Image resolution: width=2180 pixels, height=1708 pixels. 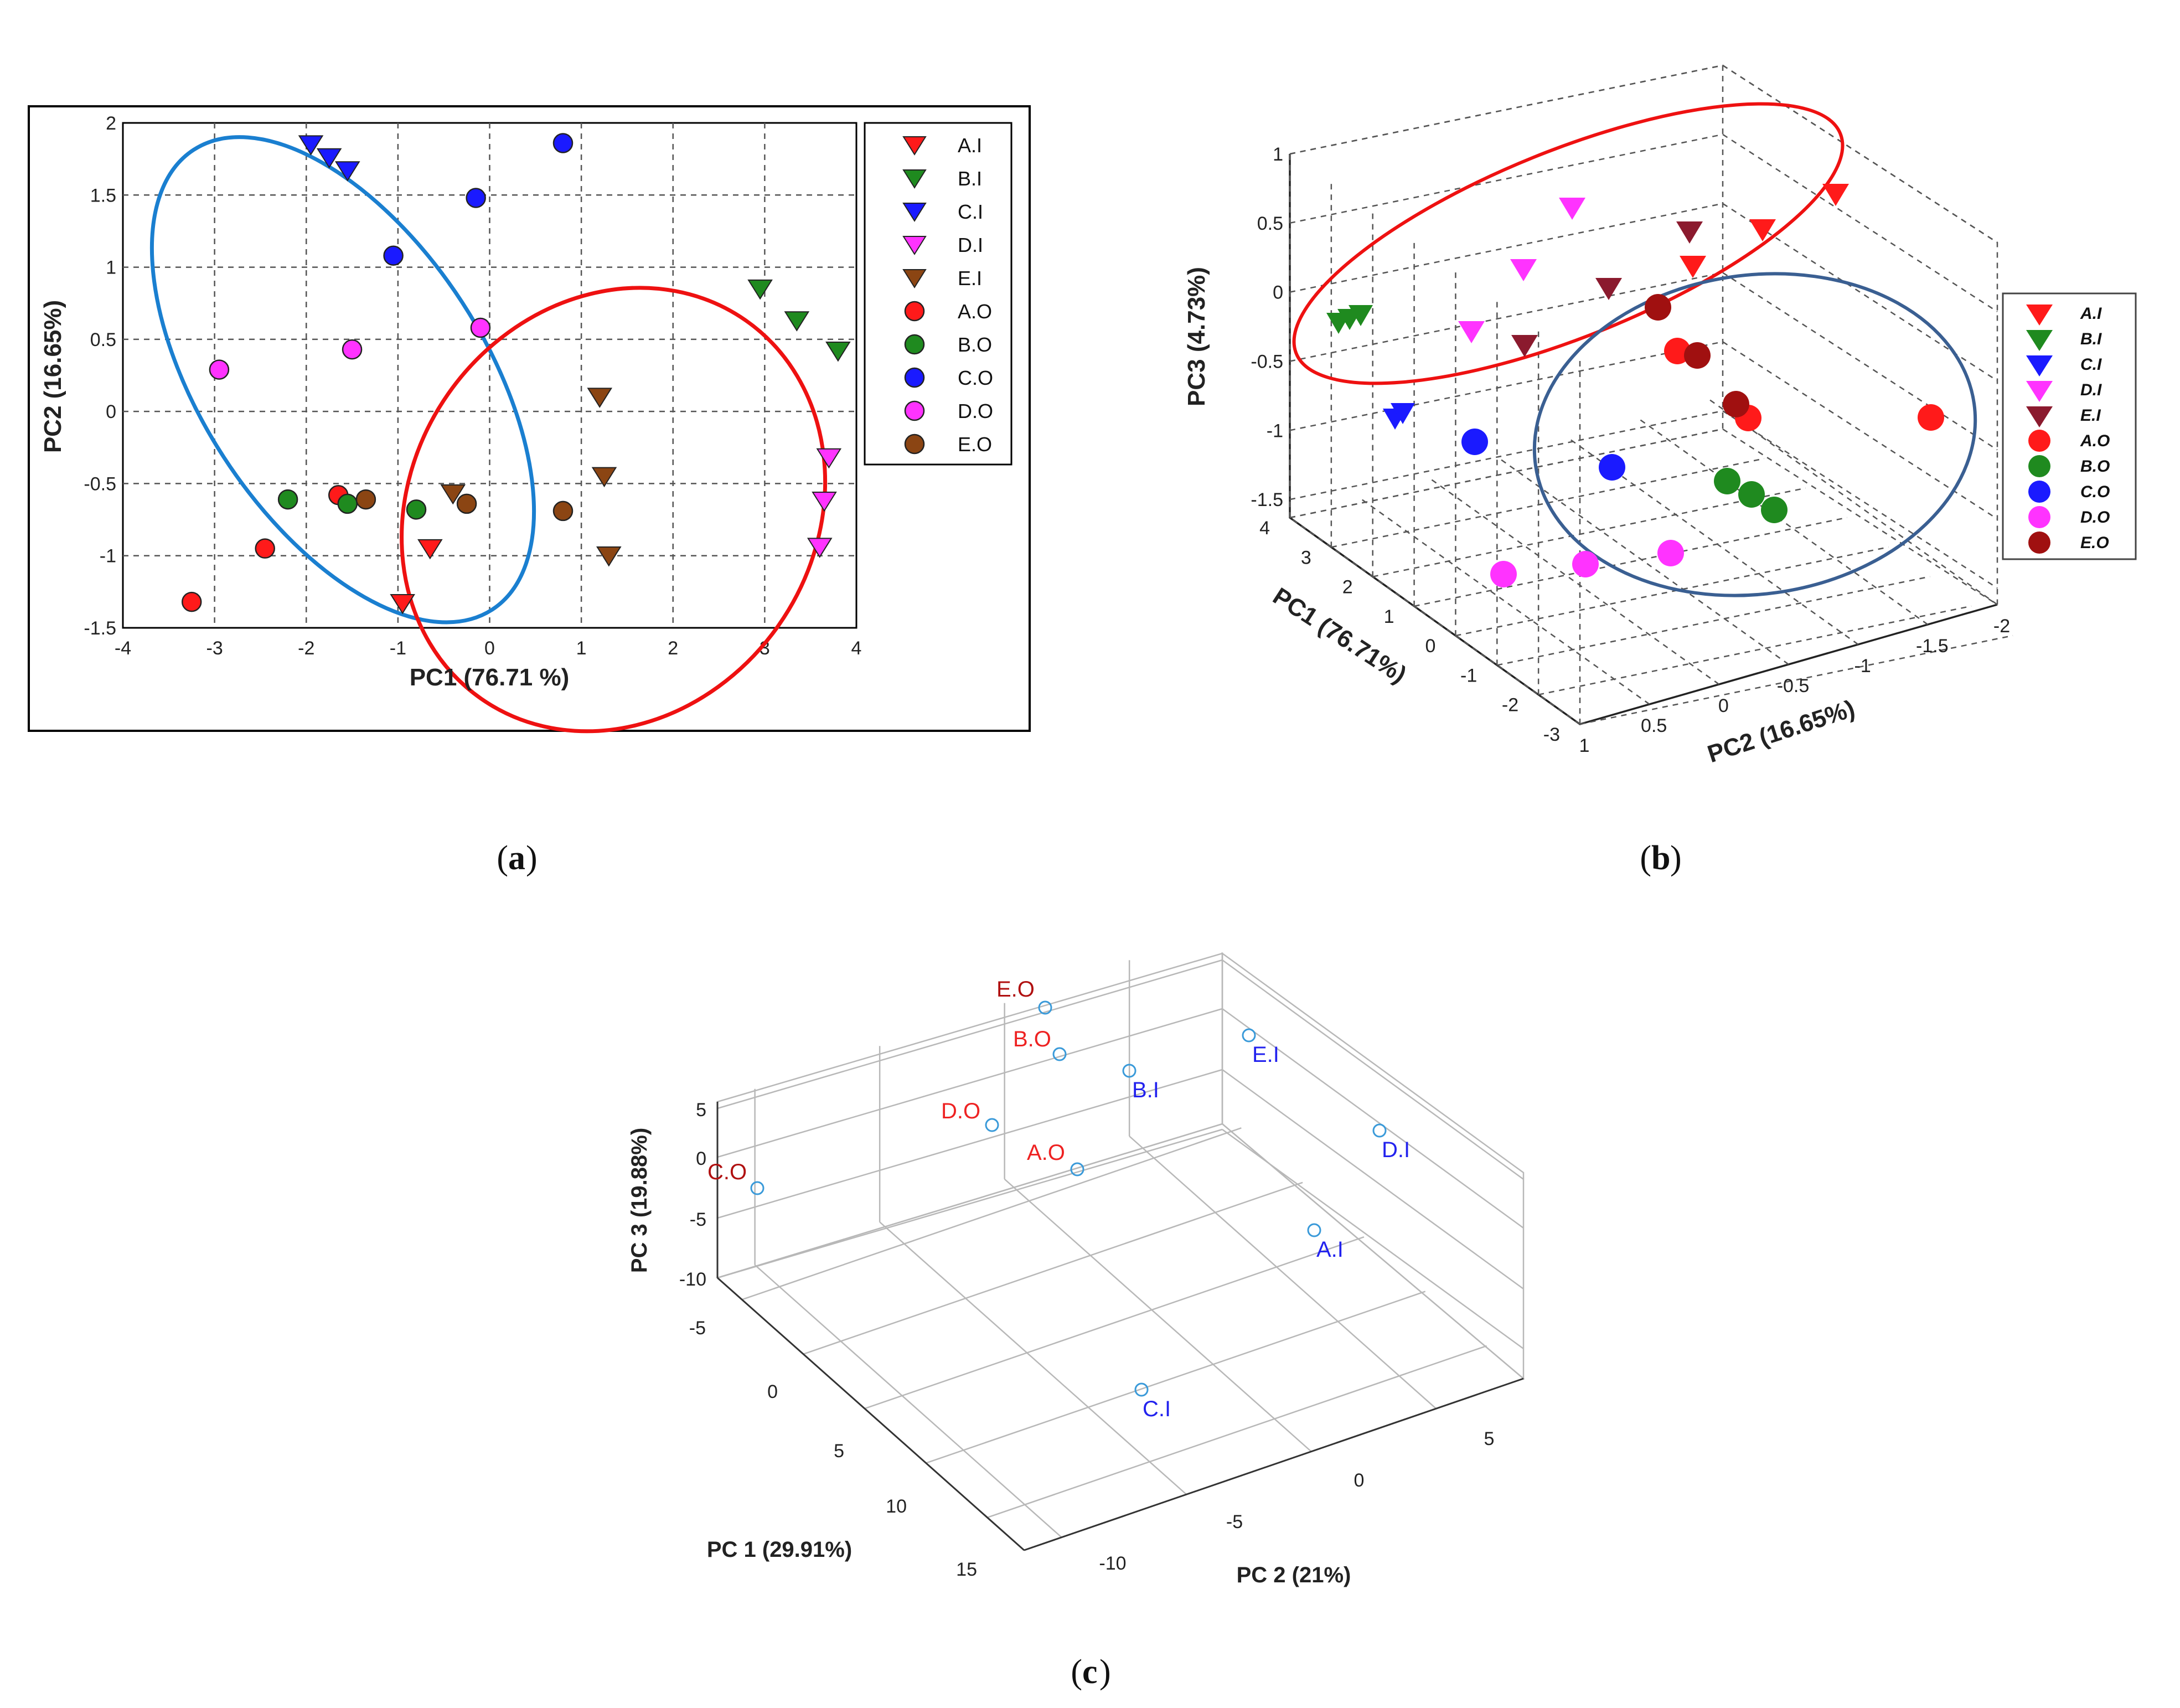 I want to click on pc1-tick-label: -2, so click(x=1510, y=706).